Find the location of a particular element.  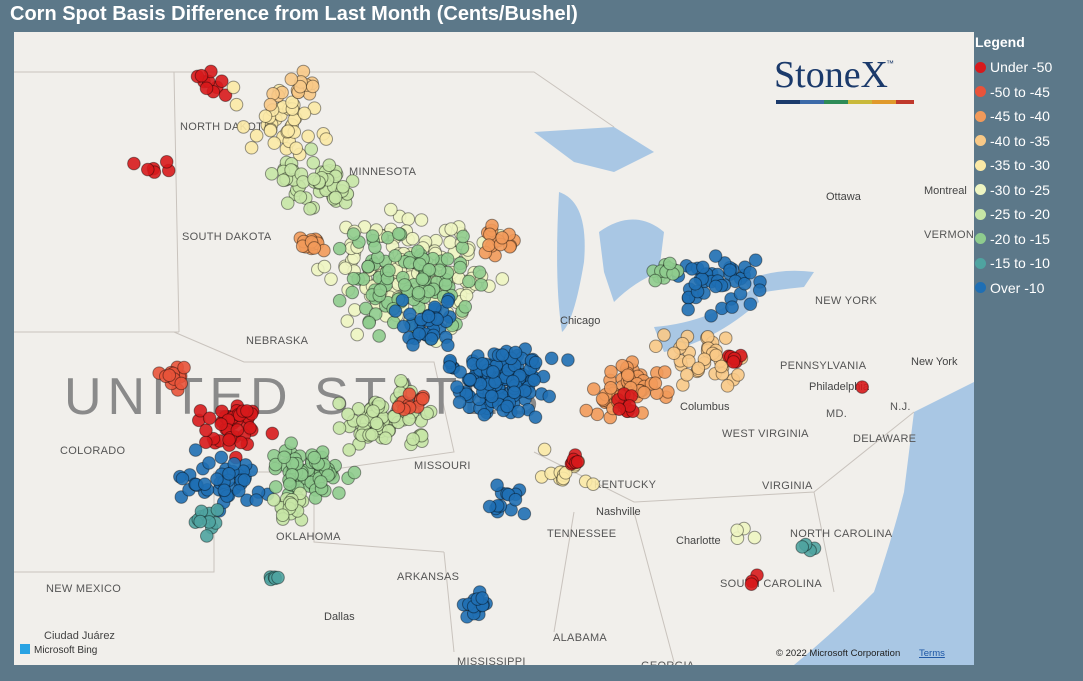

state-label: NEW MEXICO is located at coordinates (83, 589).